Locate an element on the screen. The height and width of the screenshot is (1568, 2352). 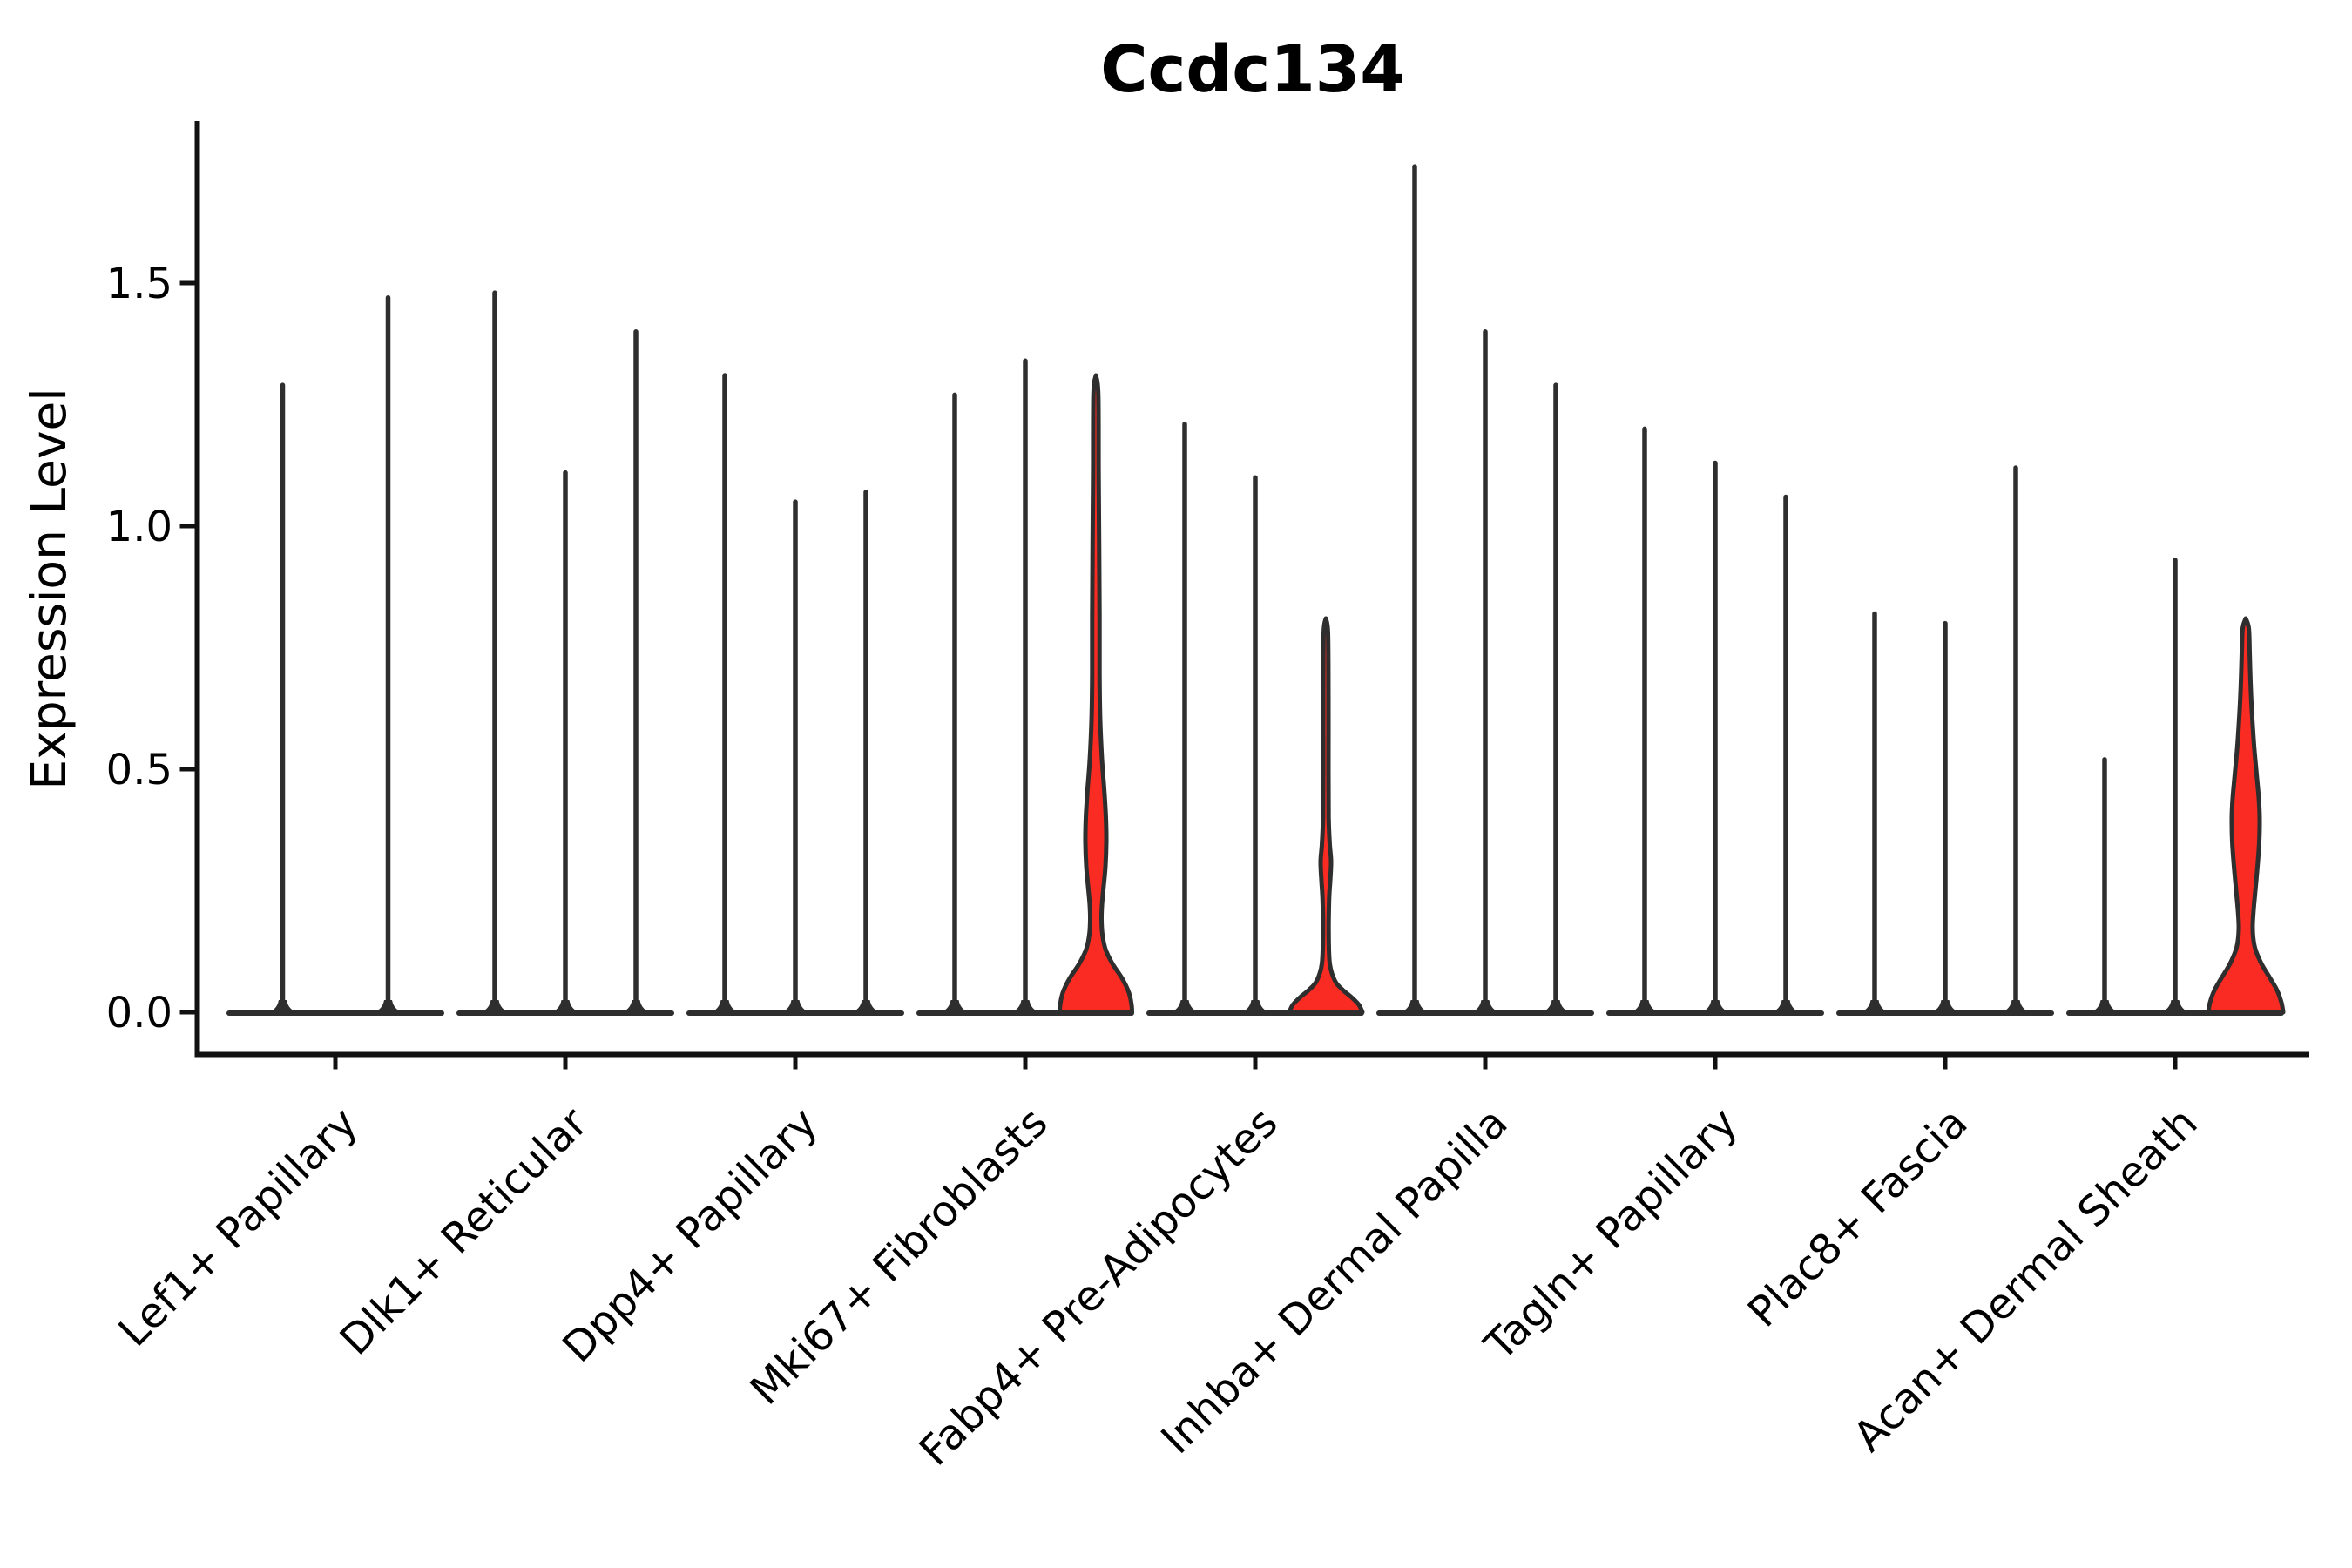
x-tick-label: Tagln+ Papillary is located at coordinates (1611, 1234).